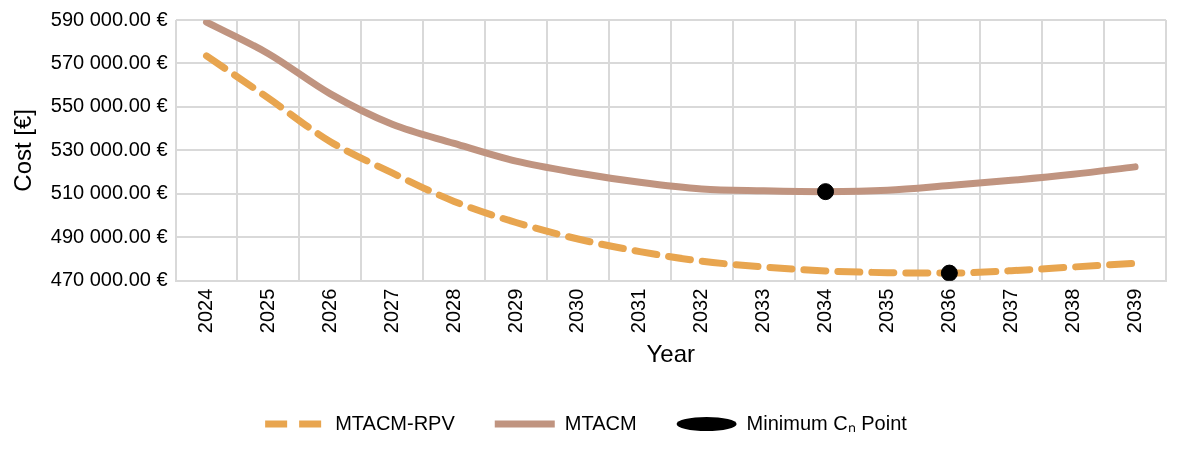 This screenshot has width=1186, height=450. Describe the element at coordinates (576, 311) in the screenshot. I see `x-tick-label: 2030` at that location.